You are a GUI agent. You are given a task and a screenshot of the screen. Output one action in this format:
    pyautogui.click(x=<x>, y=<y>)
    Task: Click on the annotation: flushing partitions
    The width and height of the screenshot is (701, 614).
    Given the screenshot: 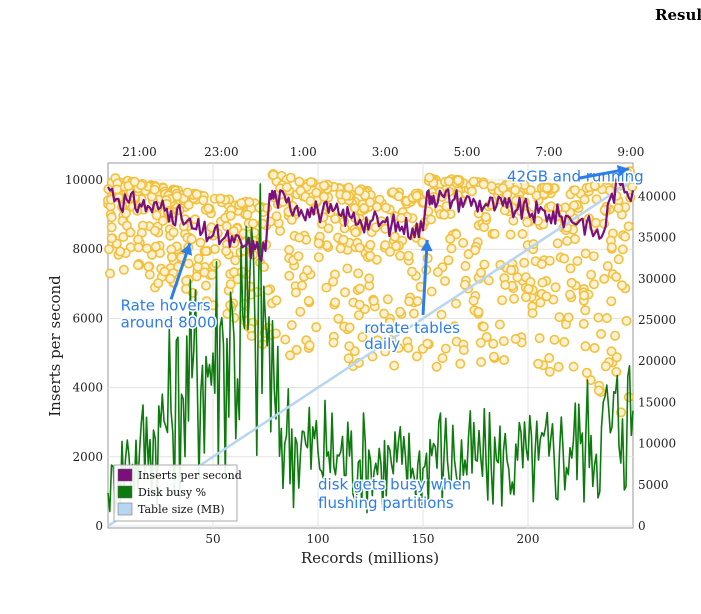 What is the action you would take?
    pyautogui.click(x=386, y=503)
    